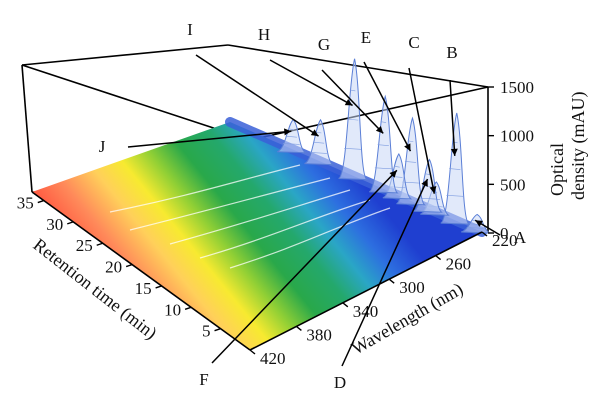  I want to click on optical-density-axis-ticks: 0 500 1000 1500, so click(511, 160).